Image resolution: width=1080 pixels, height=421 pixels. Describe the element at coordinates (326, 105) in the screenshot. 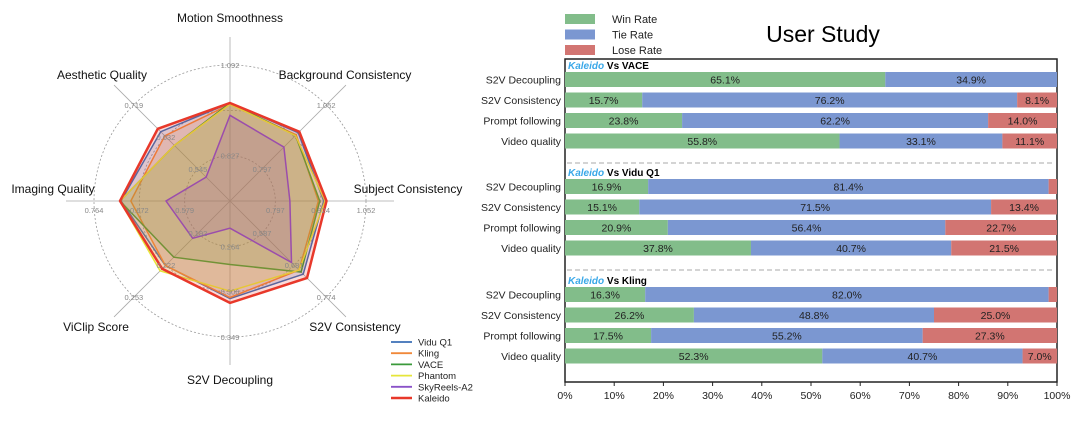

I see `radar-tick-label: 1.052` at that location.